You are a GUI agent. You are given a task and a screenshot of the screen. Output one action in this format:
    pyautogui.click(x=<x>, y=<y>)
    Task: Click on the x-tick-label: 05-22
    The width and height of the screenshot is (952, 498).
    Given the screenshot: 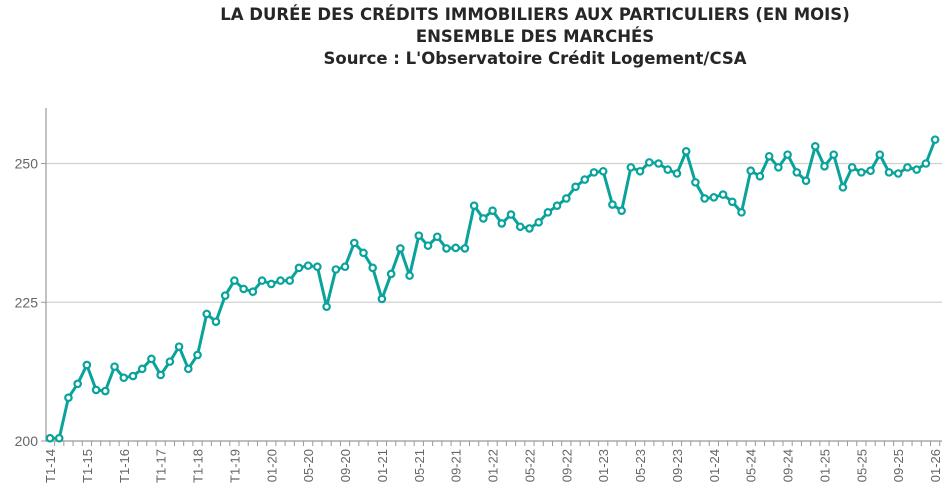 What is the action you would take?
    pyautogui.click(x=529, y=465)
    